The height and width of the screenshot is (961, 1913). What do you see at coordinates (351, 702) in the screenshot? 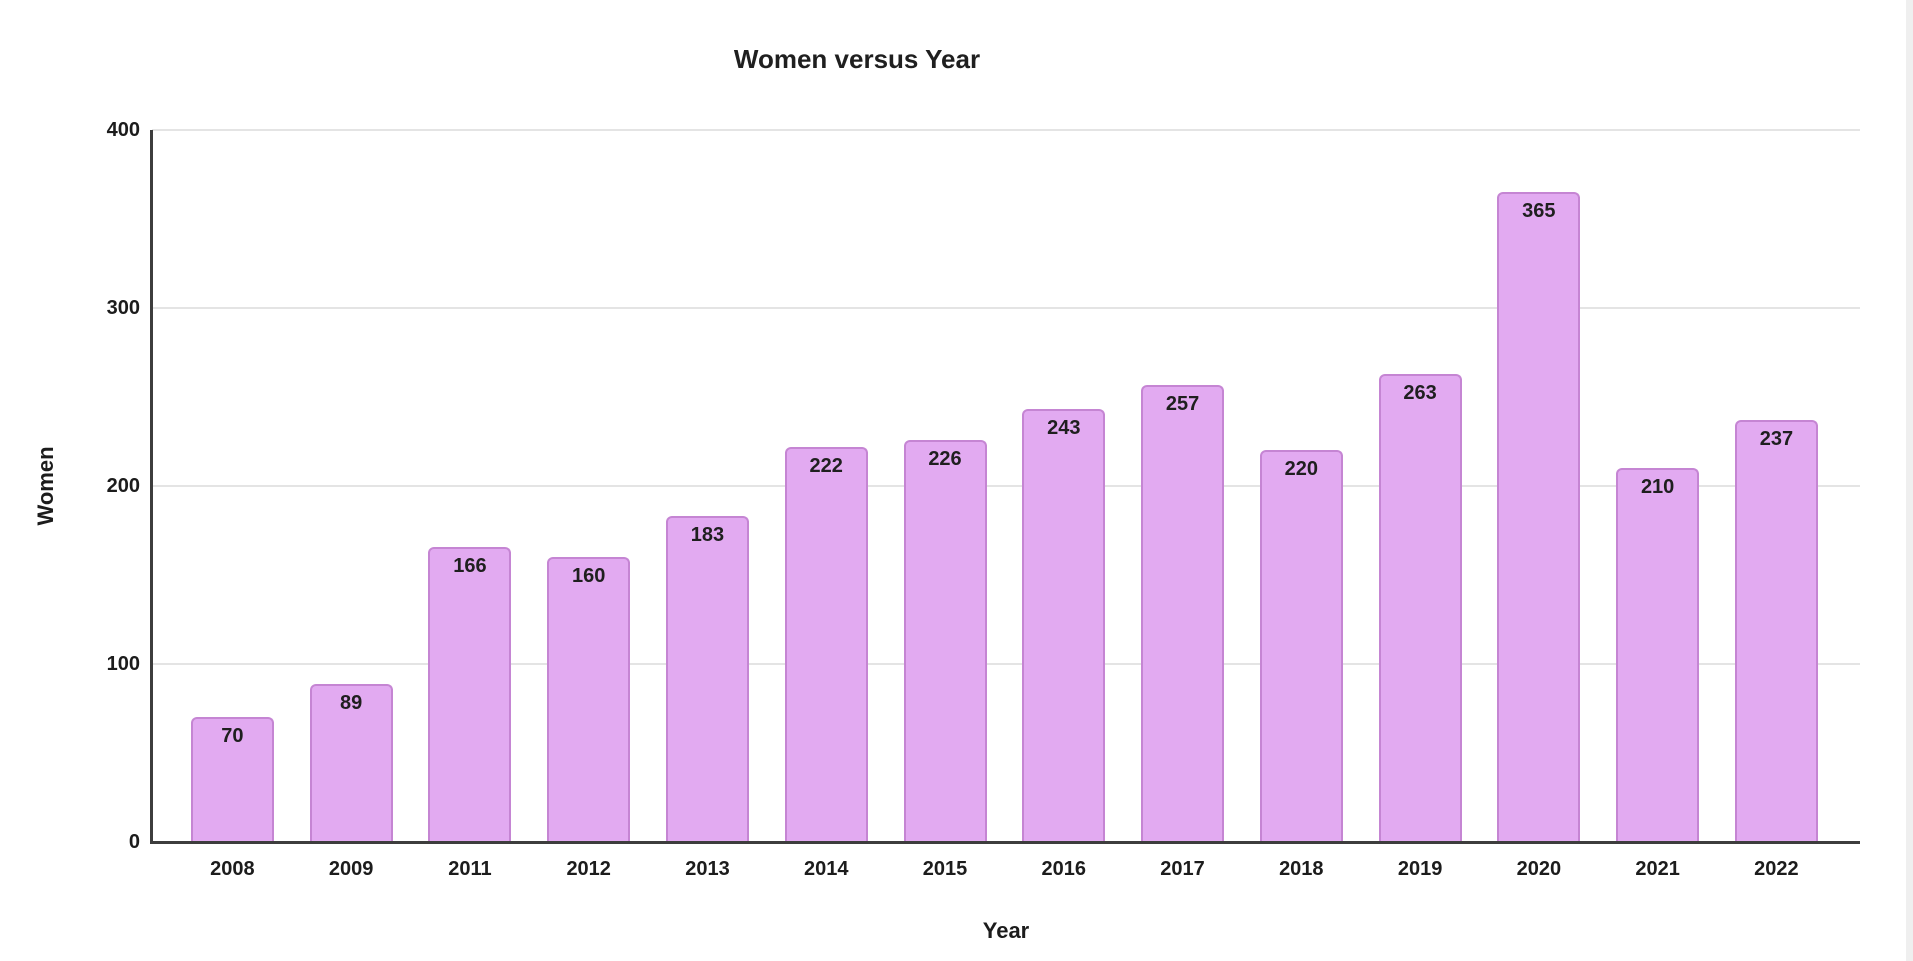
I see `bar-value-label: 89` at bounding box center [351, 702].